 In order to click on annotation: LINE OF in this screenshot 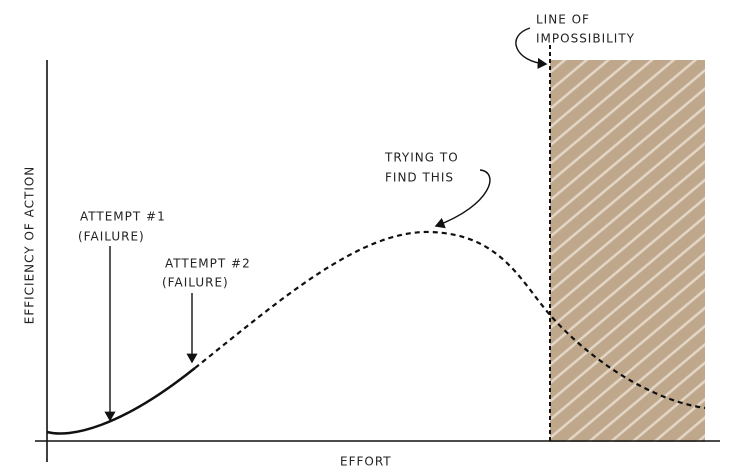, I will do `click(563, 20)`.